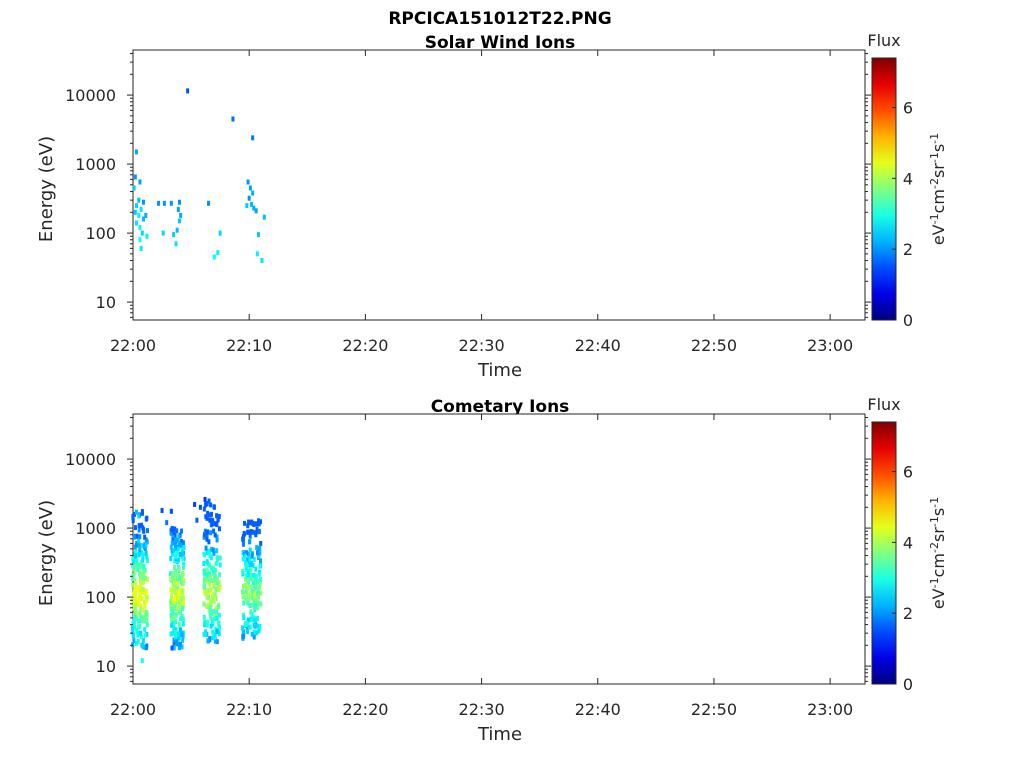 The image size is (1024, 768). I want to click on x-tick-label: 23:00, so click(830, 709).